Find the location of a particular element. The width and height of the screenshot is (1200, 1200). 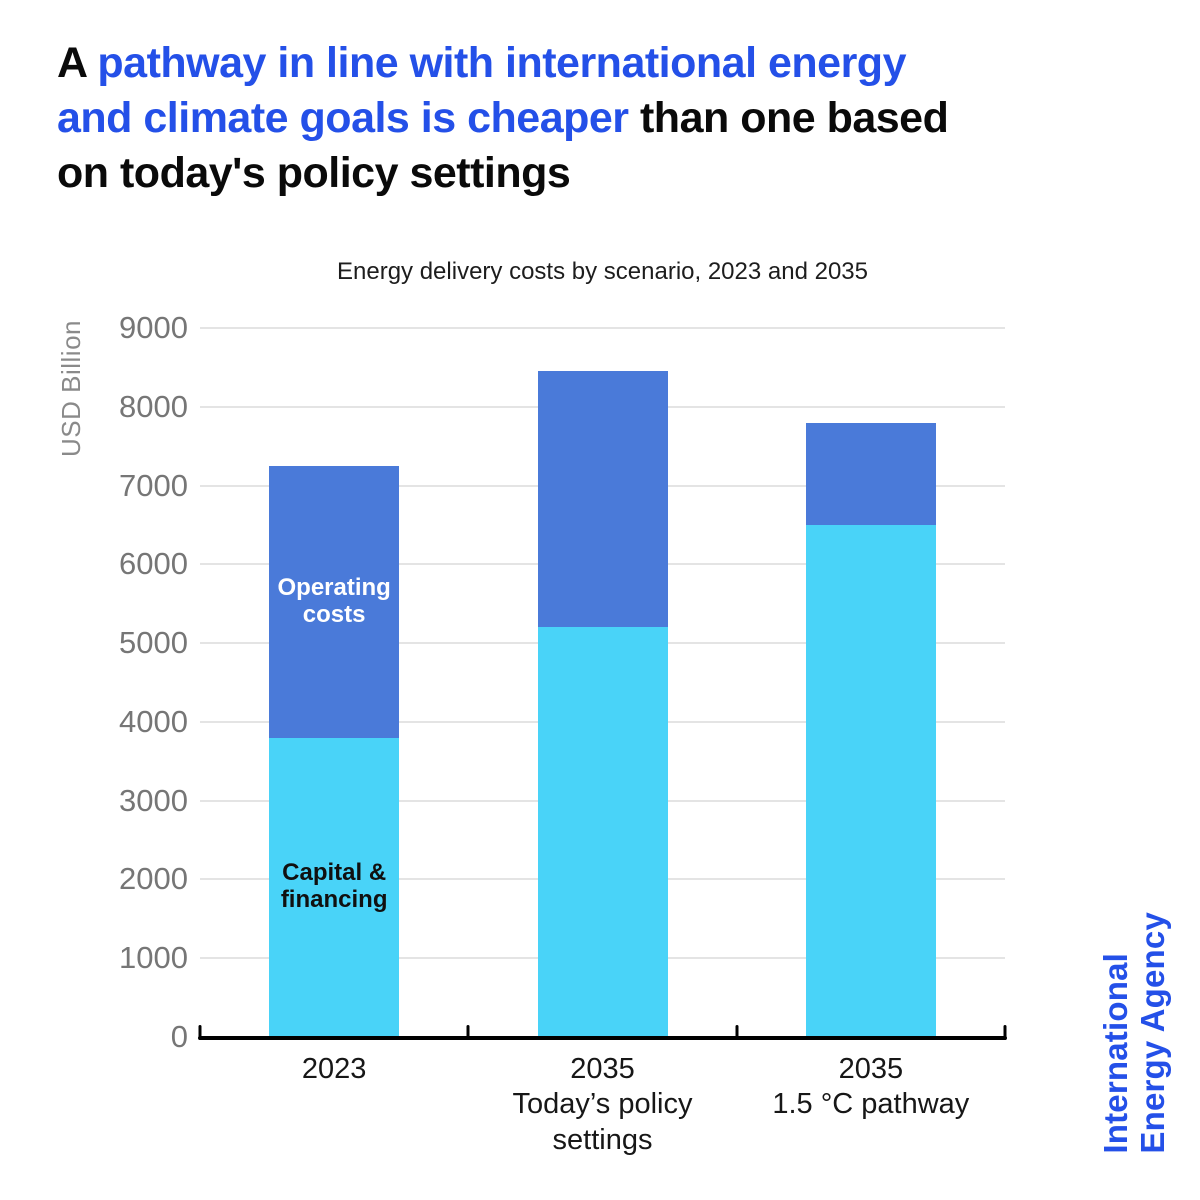

iea-logo-line-1: International is located at coordinates (1116, 1053).